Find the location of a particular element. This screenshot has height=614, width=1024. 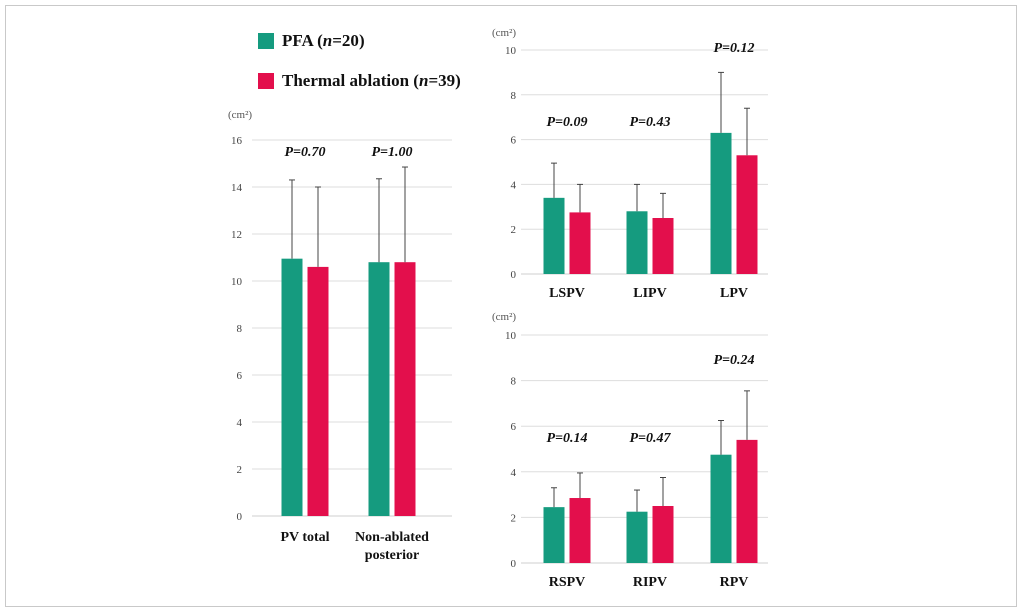

x-category-label: RSPV is located at coordinates (567, 582).